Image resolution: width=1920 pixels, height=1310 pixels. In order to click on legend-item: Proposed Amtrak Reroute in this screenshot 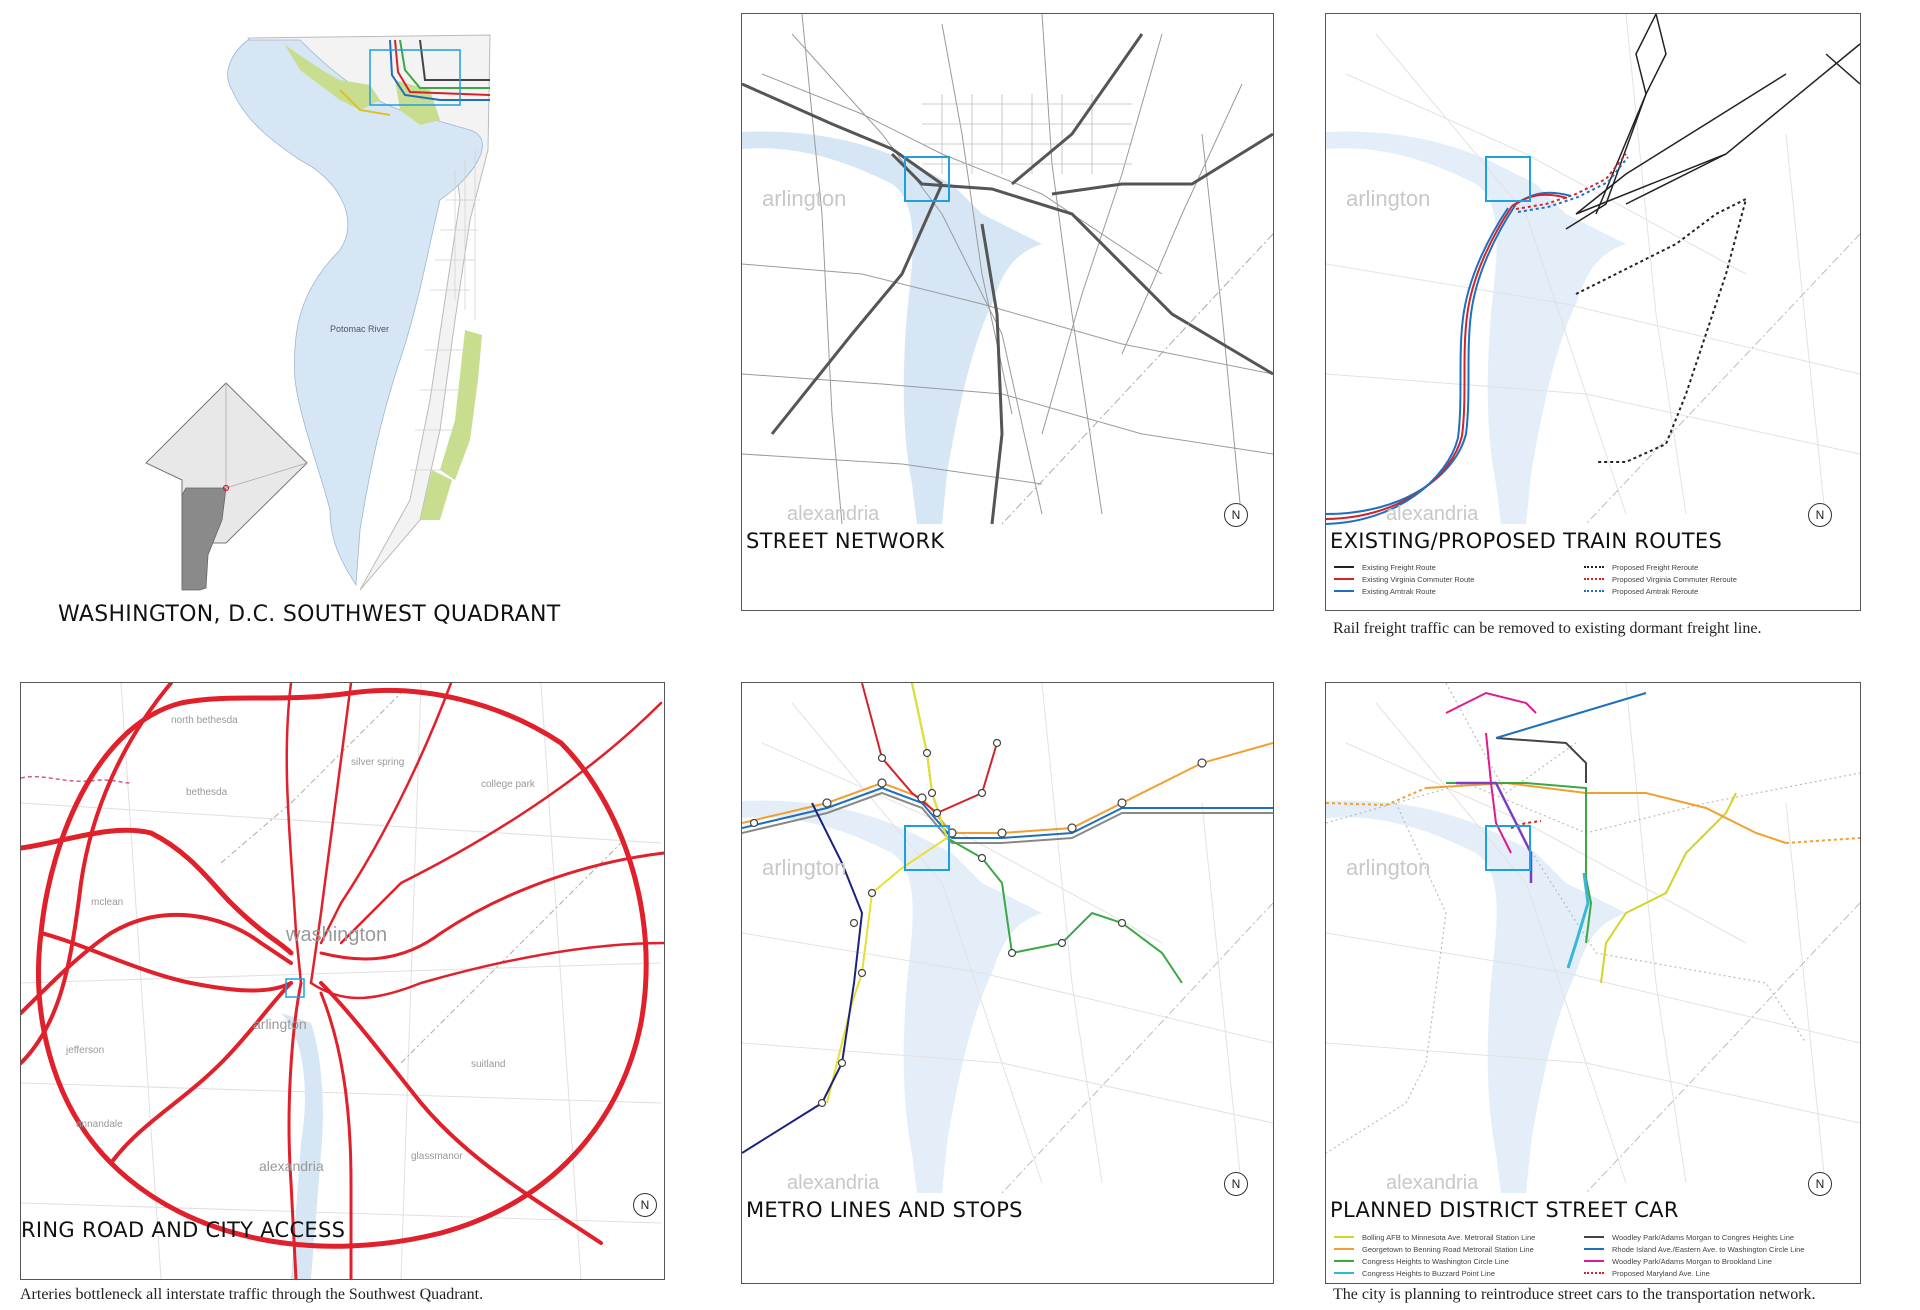, I will do `click(1660, 591)`.